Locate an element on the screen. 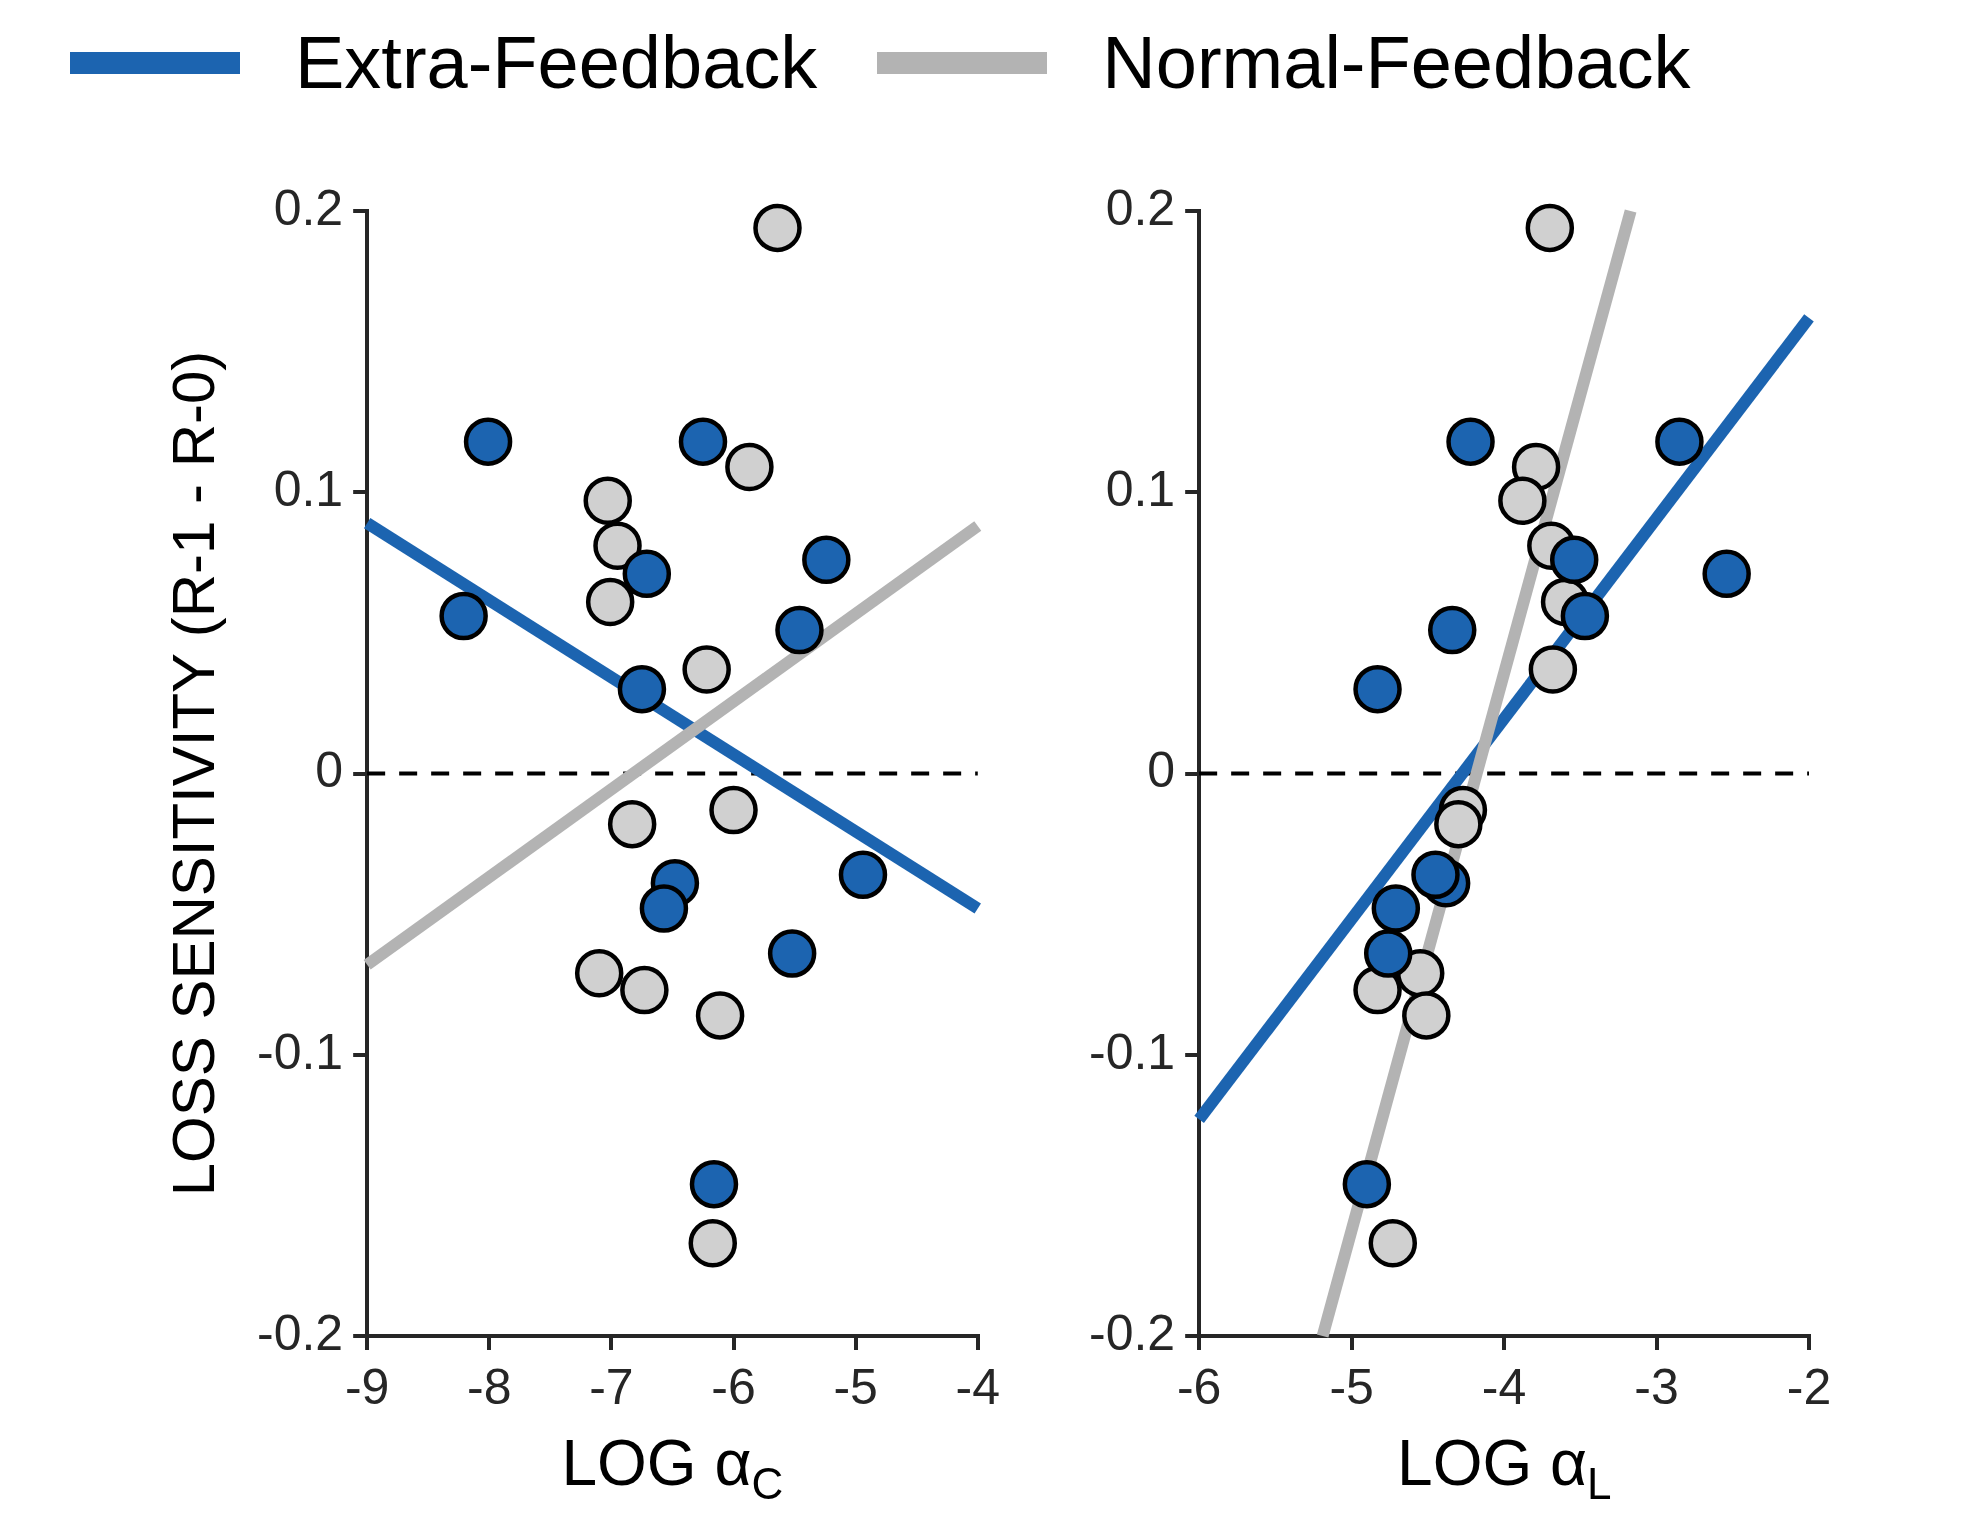 The image size is (1963, 1520). x-tick-label: -9 is located at coordinates (367, 1386).